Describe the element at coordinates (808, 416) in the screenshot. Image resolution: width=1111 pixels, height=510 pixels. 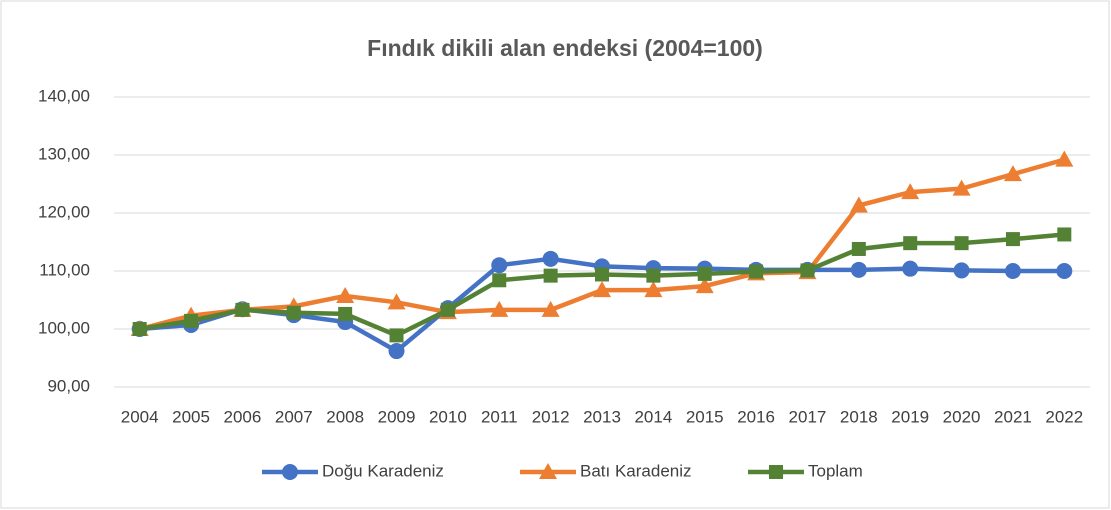
I see `x-tick-label: 2017` at that location.